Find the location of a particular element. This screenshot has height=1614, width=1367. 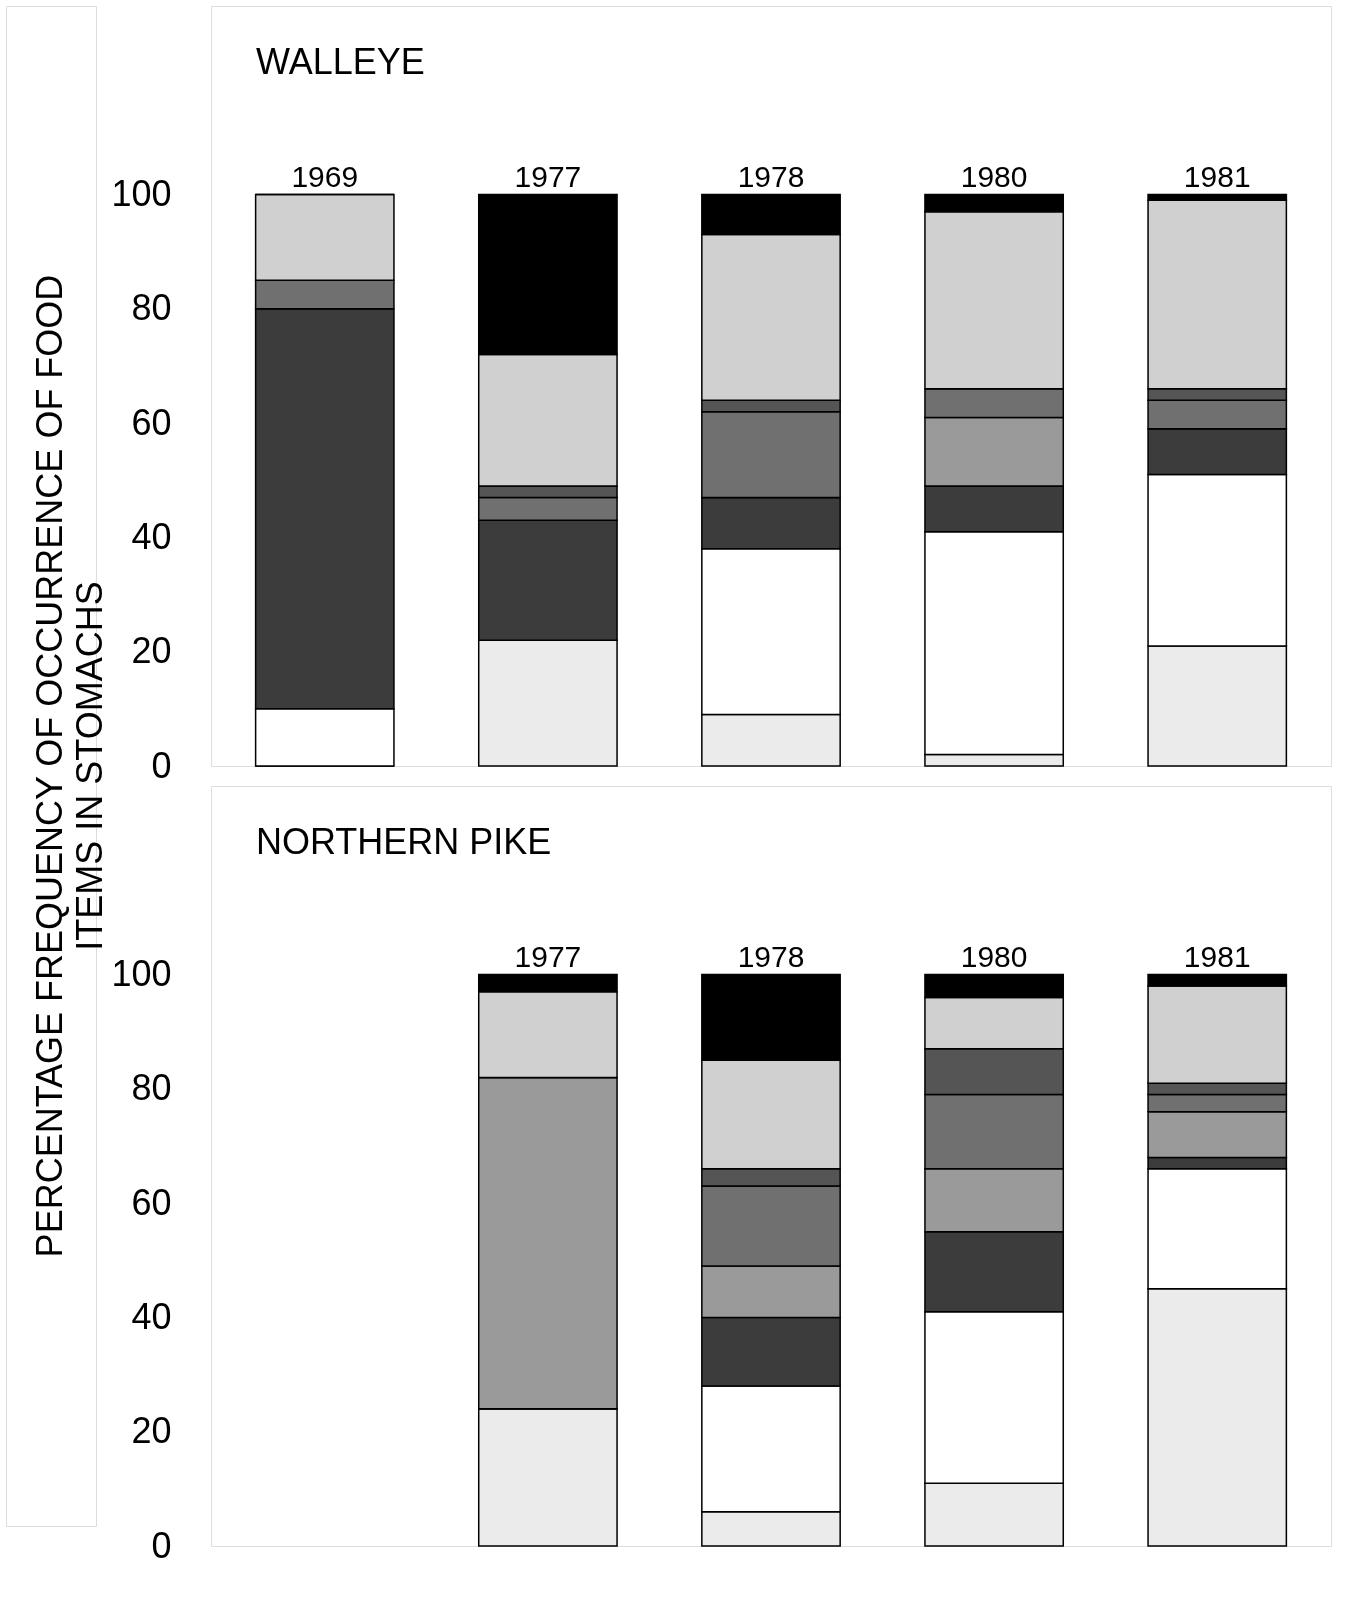

text: NORTHERN PIKE is located at coordinates (404, 841).